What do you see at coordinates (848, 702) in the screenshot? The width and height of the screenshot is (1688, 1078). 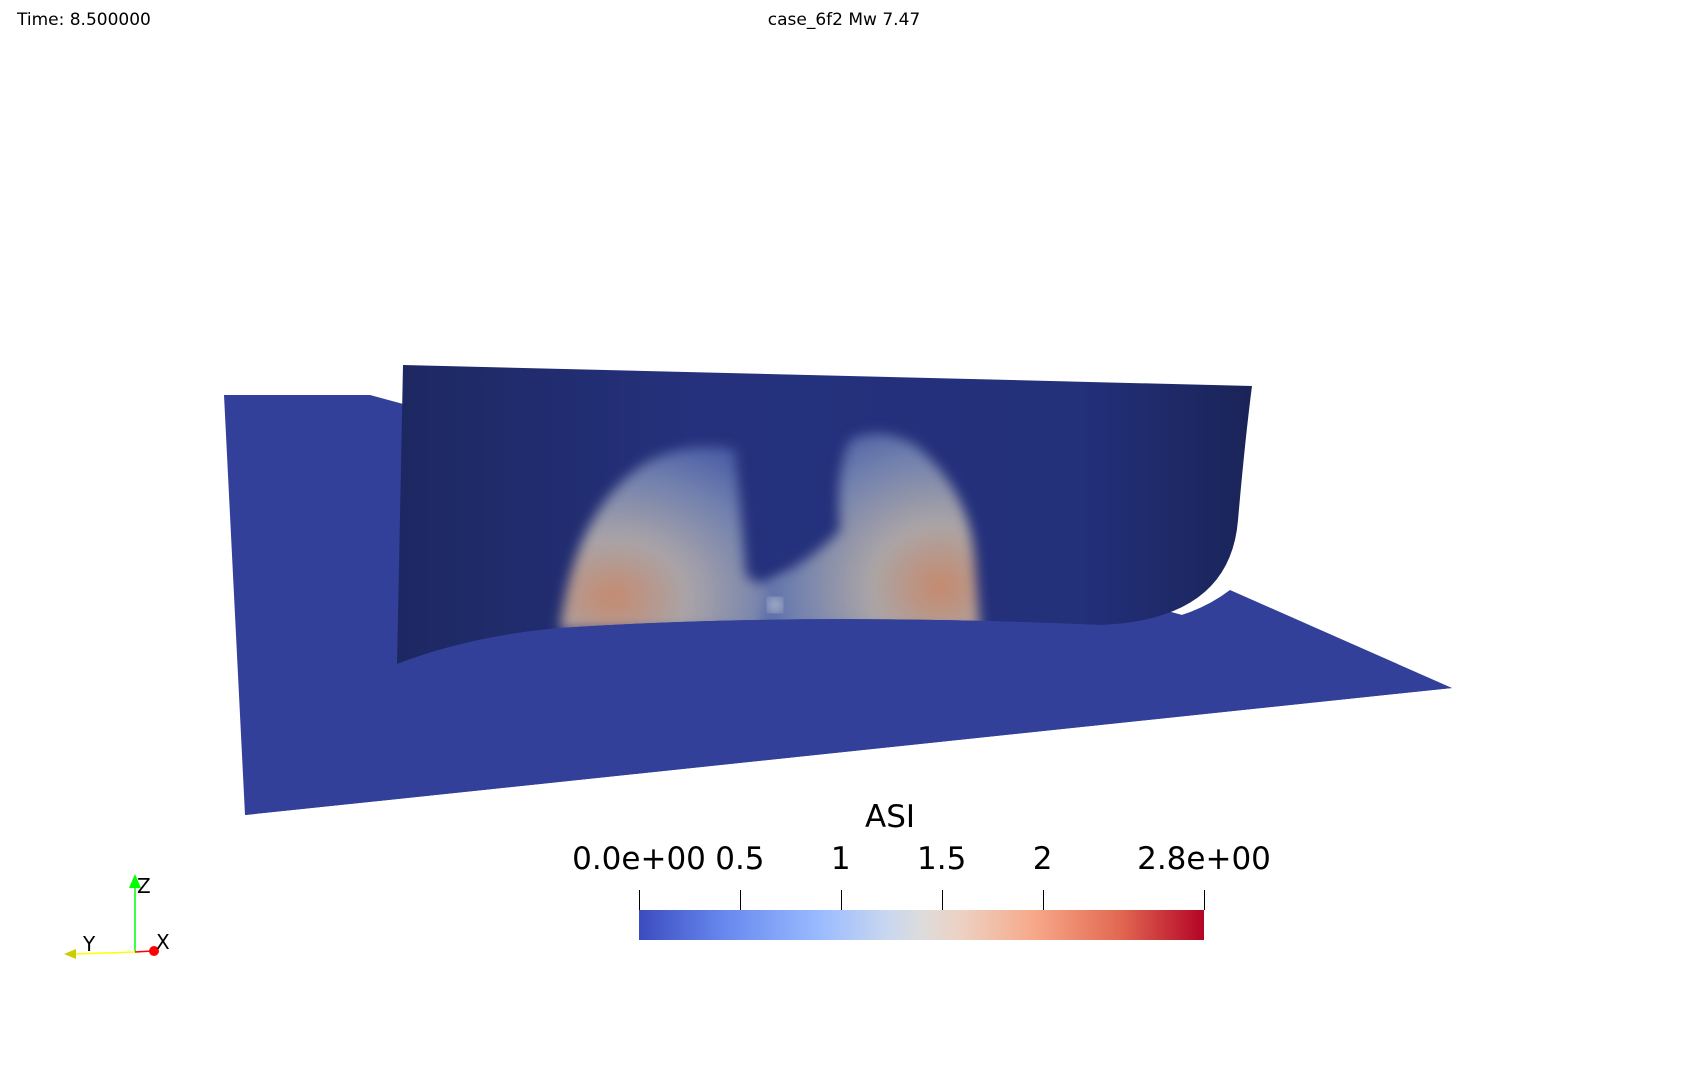 I see `fault-base-curve` at bounding box center [848, 702].